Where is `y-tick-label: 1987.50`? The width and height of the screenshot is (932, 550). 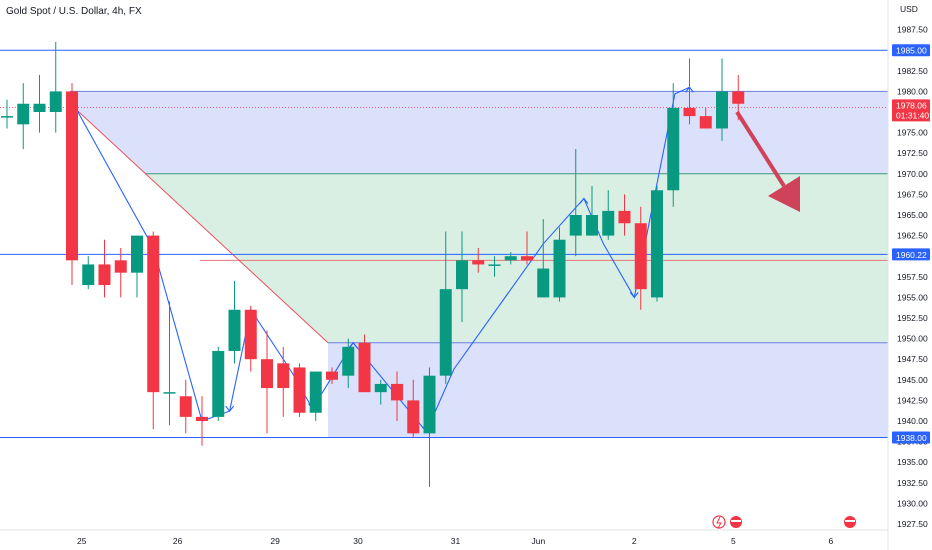
y-tick-label: 1987.50 is located at coordinates (912, 30).